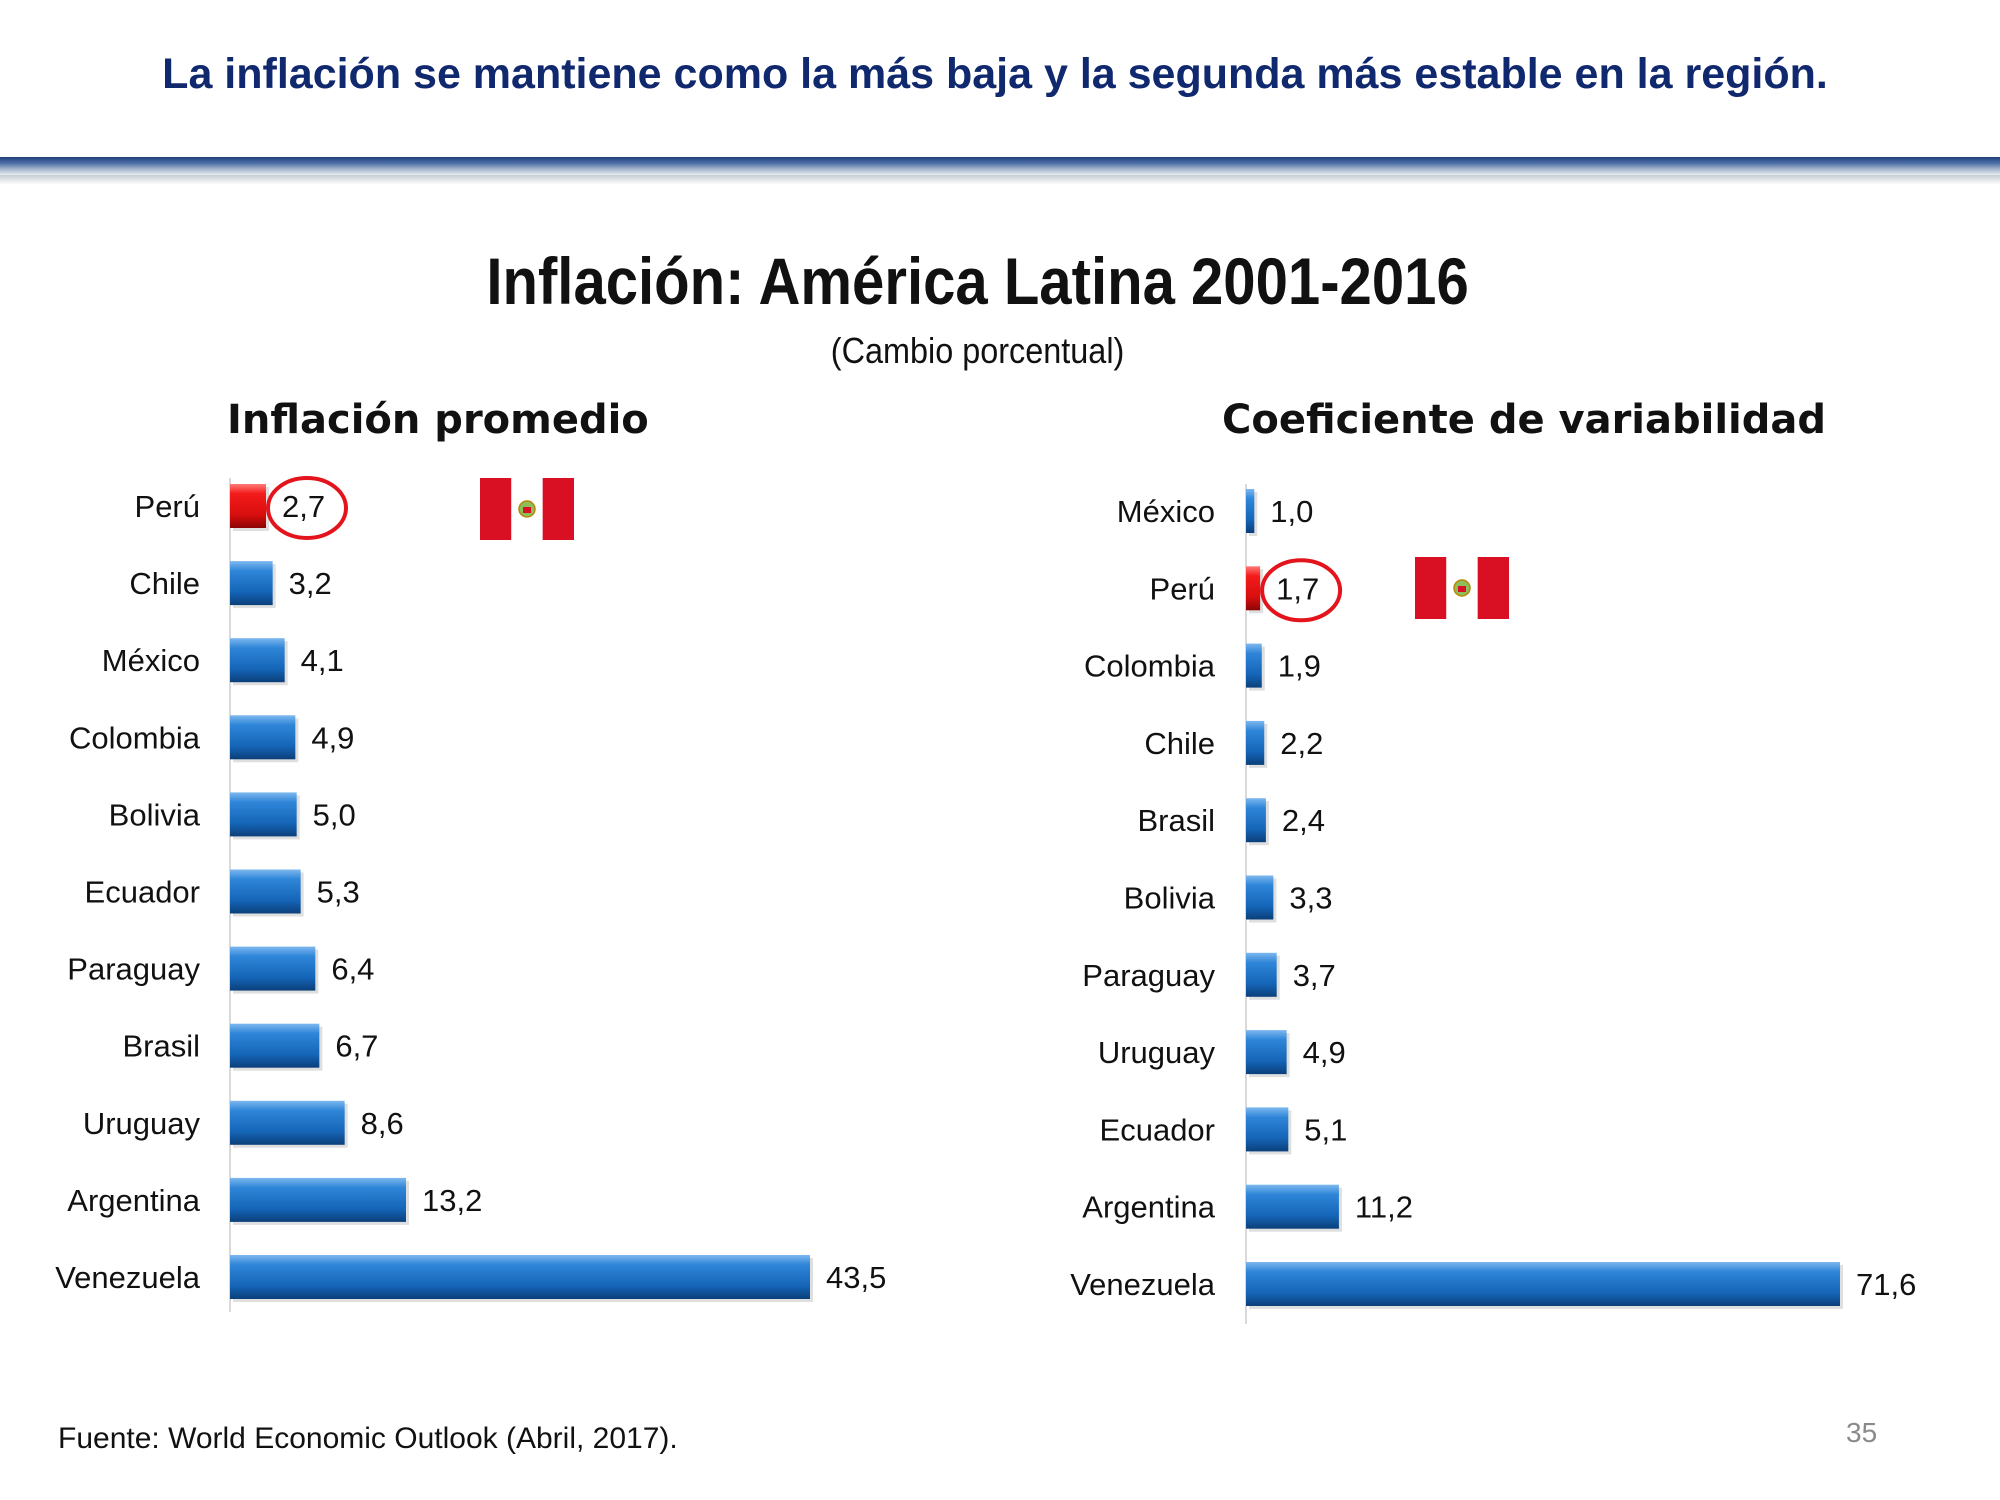 The width and height of the screenshot is (2000, 1500). What do you see at coordinates (1000, 166) in the screenshot?
I see `header-divider` at bounding box center [1000, 166].